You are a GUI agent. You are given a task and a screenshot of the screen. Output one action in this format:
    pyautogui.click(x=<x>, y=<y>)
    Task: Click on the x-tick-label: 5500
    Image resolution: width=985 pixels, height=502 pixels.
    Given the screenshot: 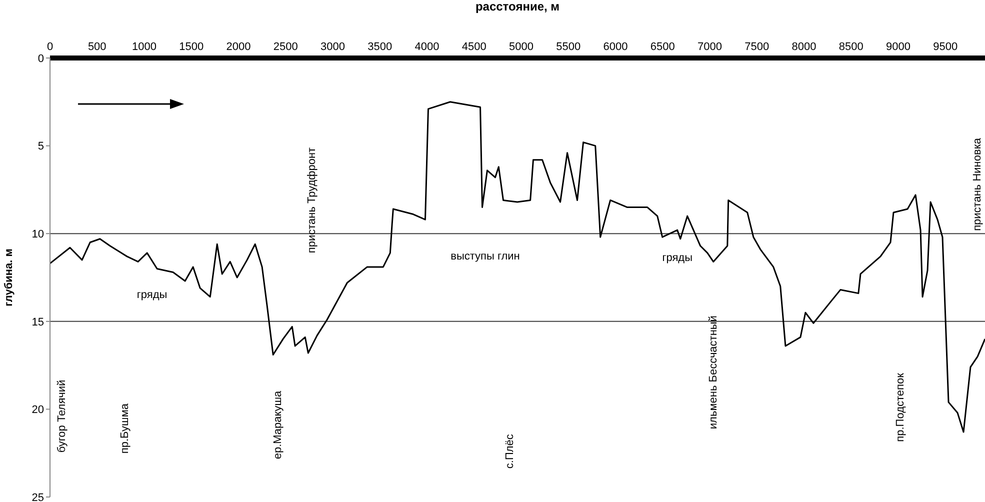 What is the action you would take?
    pyautogui.click(x=568, y=47)
    